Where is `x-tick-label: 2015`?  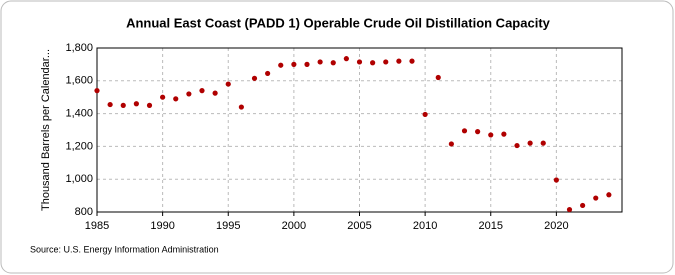 x-tick-label: 2015 is located at coordinates (491, 226).